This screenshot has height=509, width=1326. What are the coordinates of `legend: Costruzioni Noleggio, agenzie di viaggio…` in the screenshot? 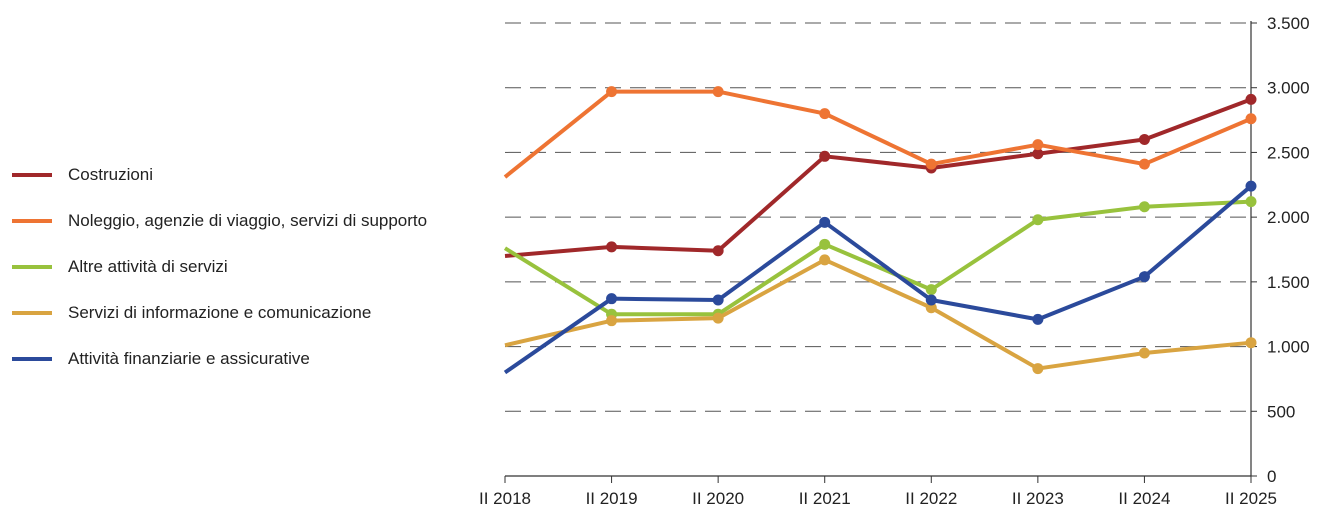 It's located at (219, 267).